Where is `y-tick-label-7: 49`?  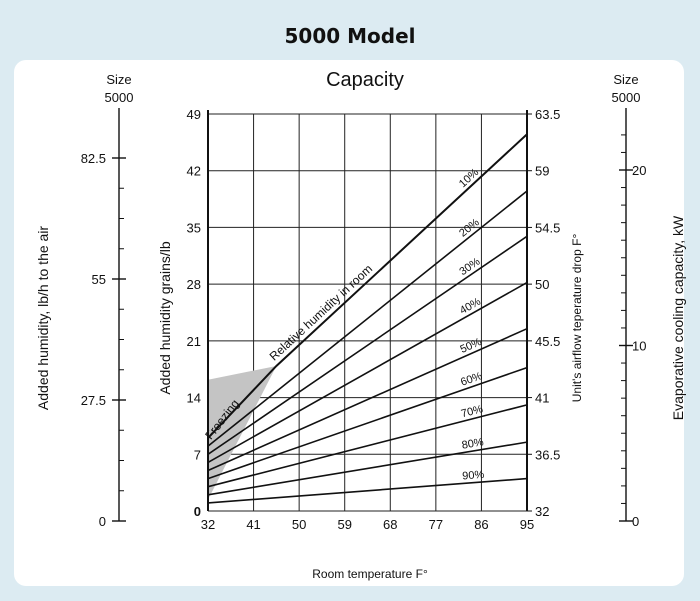
y-tick-label-7: 49 is located at coordinates (194, 114).